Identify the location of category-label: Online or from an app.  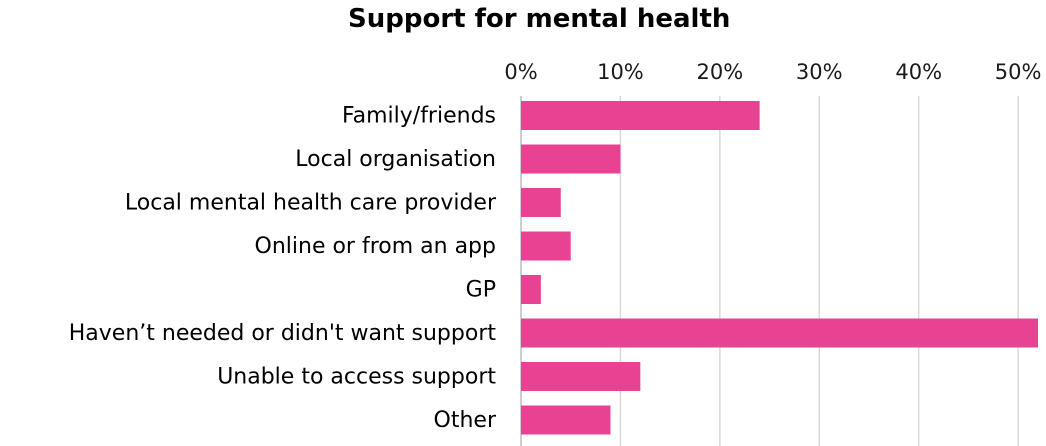
(375, 246).